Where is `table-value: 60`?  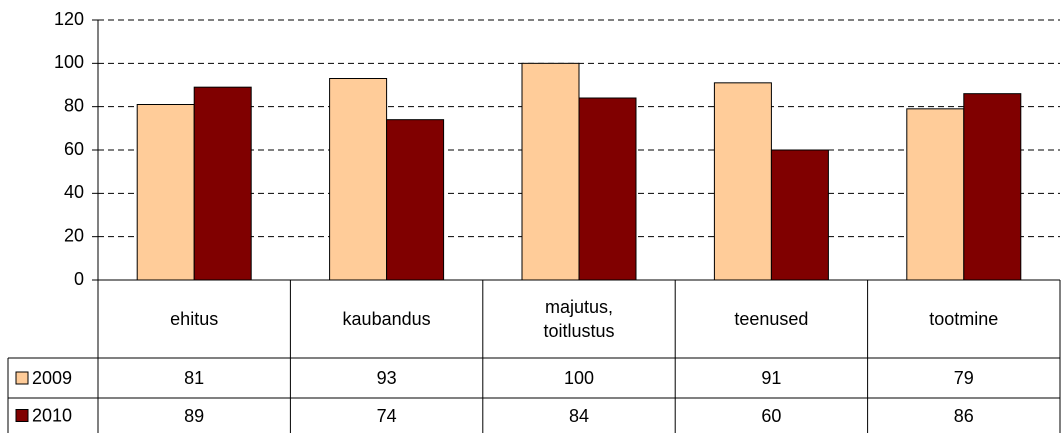
table-value: 60 is located at coordinates (771, 415).